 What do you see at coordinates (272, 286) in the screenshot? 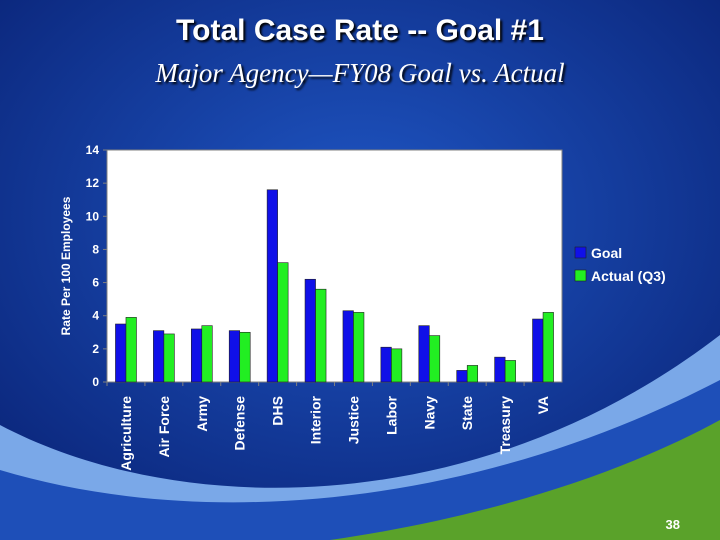
I see `bar-goal-dhs` at bounding box center [272, 286].